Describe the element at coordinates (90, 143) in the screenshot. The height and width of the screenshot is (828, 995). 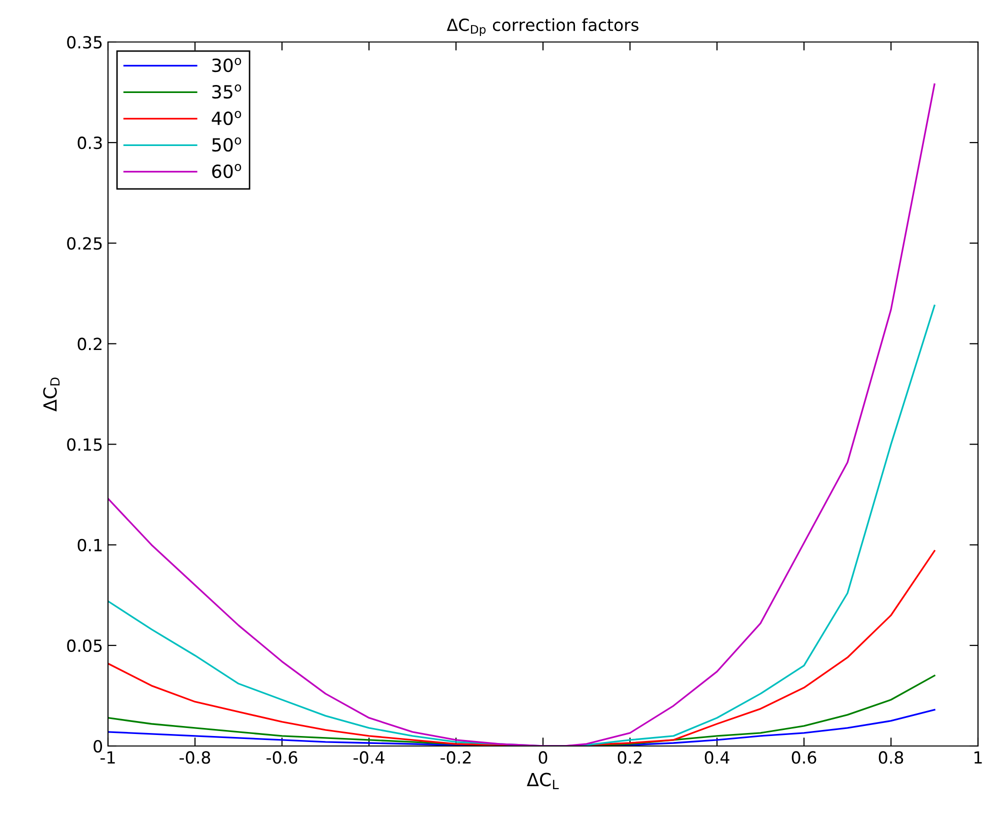
I see `y-tick-label: 0.3` at that location.